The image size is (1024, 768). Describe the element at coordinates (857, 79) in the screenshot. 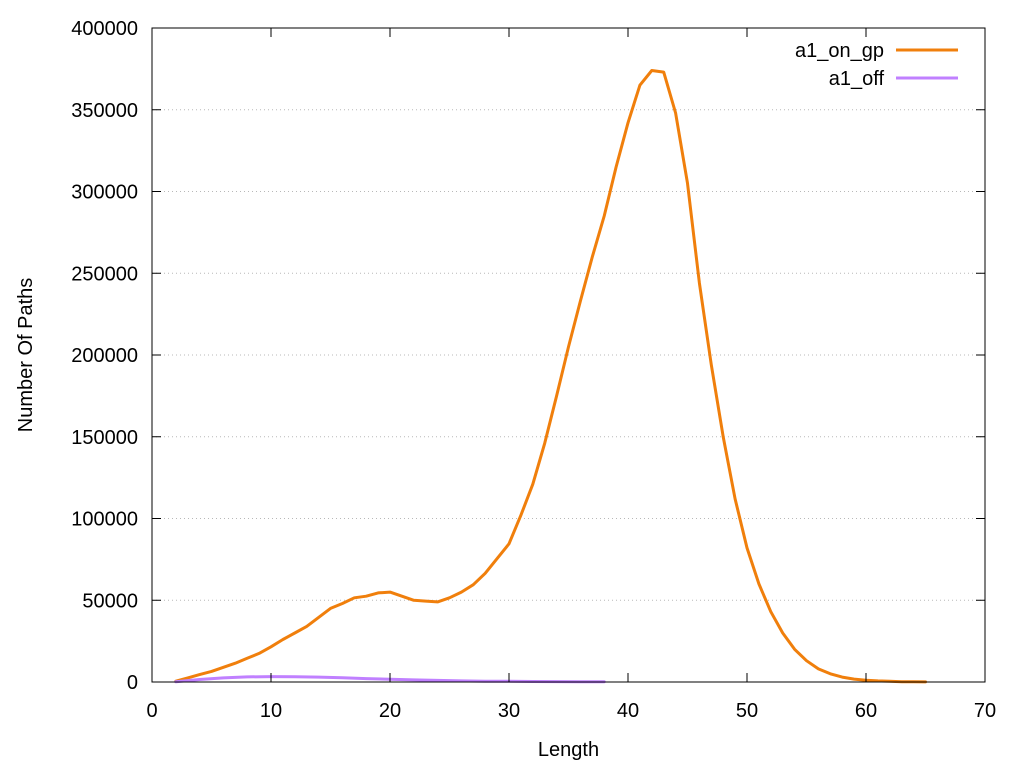

I see `legend-label: a1_off` at that location.